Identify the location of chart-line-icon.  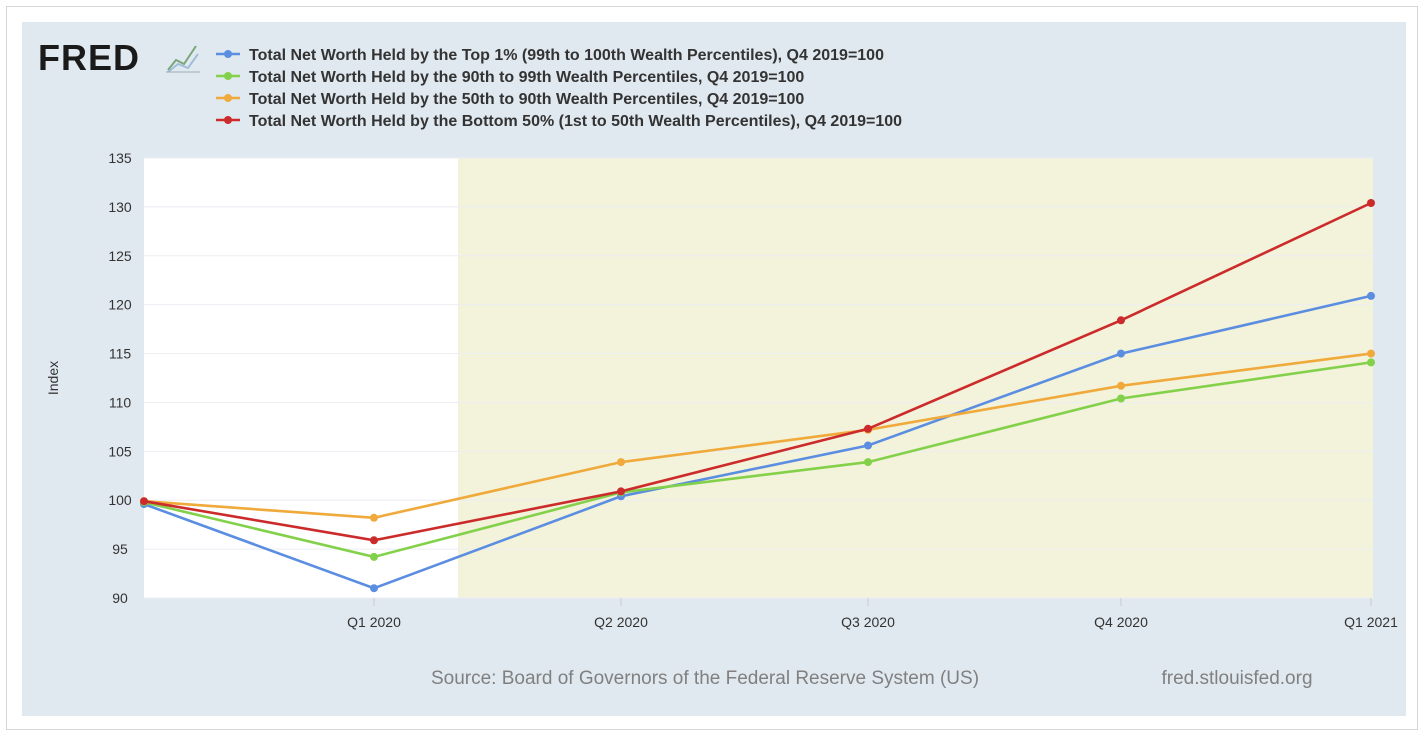
(183, 59).